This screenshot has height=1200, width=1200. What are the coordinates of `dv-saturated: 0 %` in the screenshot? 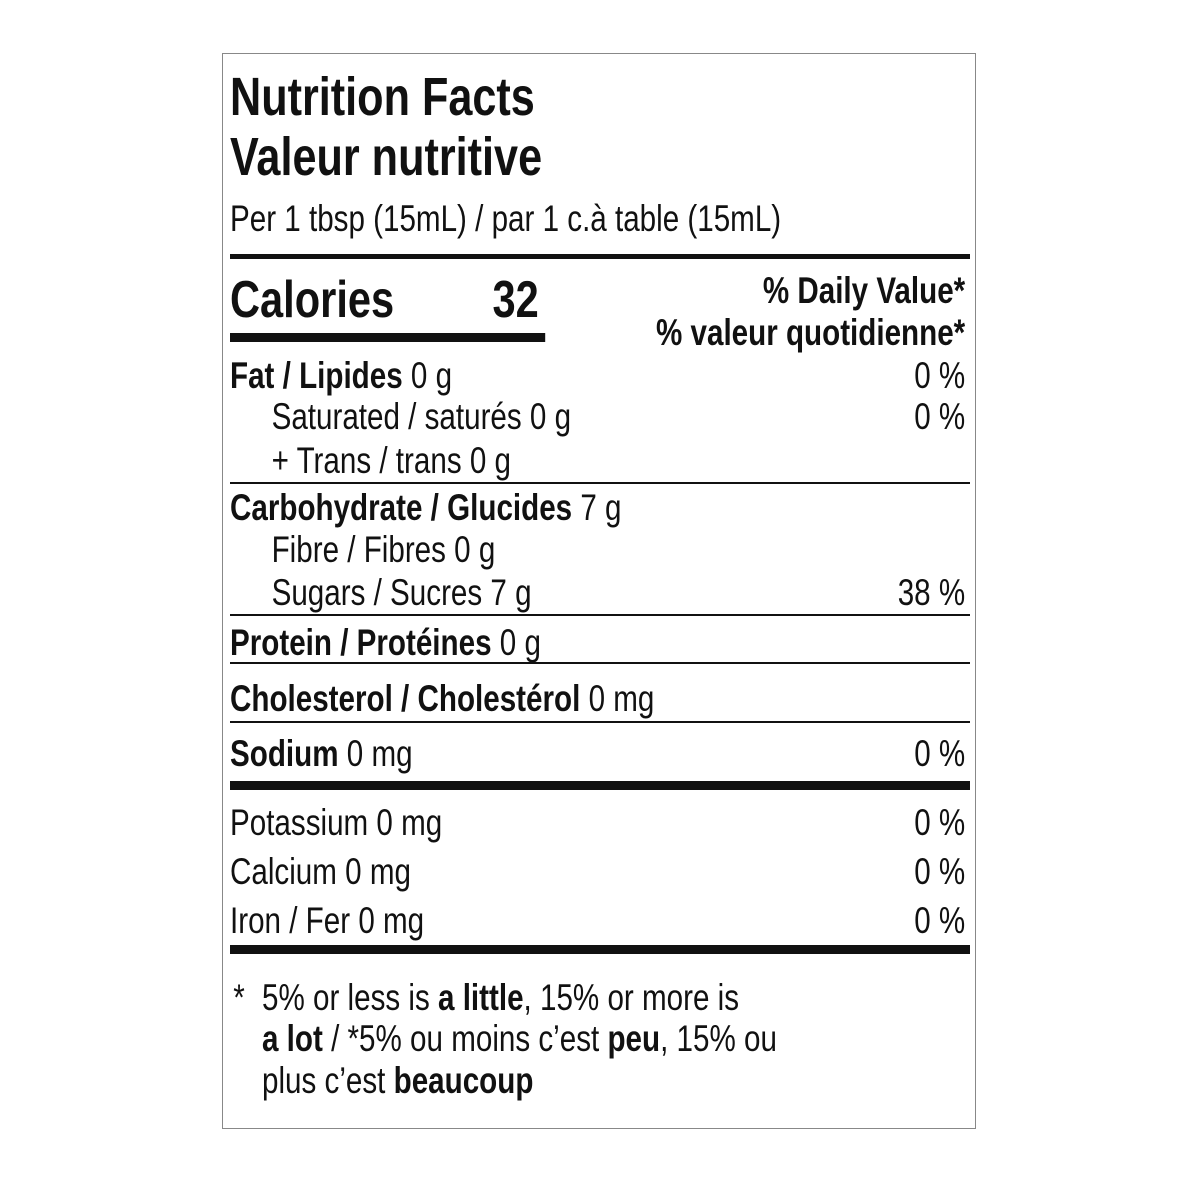 It's located at (940, 416).